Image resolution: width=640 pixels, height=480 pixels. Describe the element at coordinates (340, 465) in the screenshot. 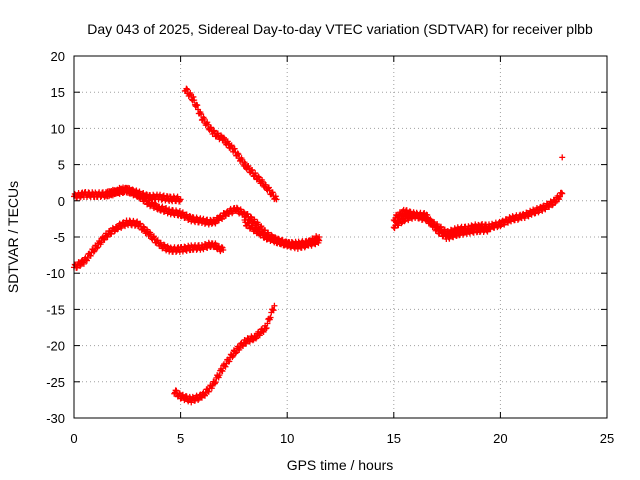

I see `x-axis-label: GPS time / hours` at that location.